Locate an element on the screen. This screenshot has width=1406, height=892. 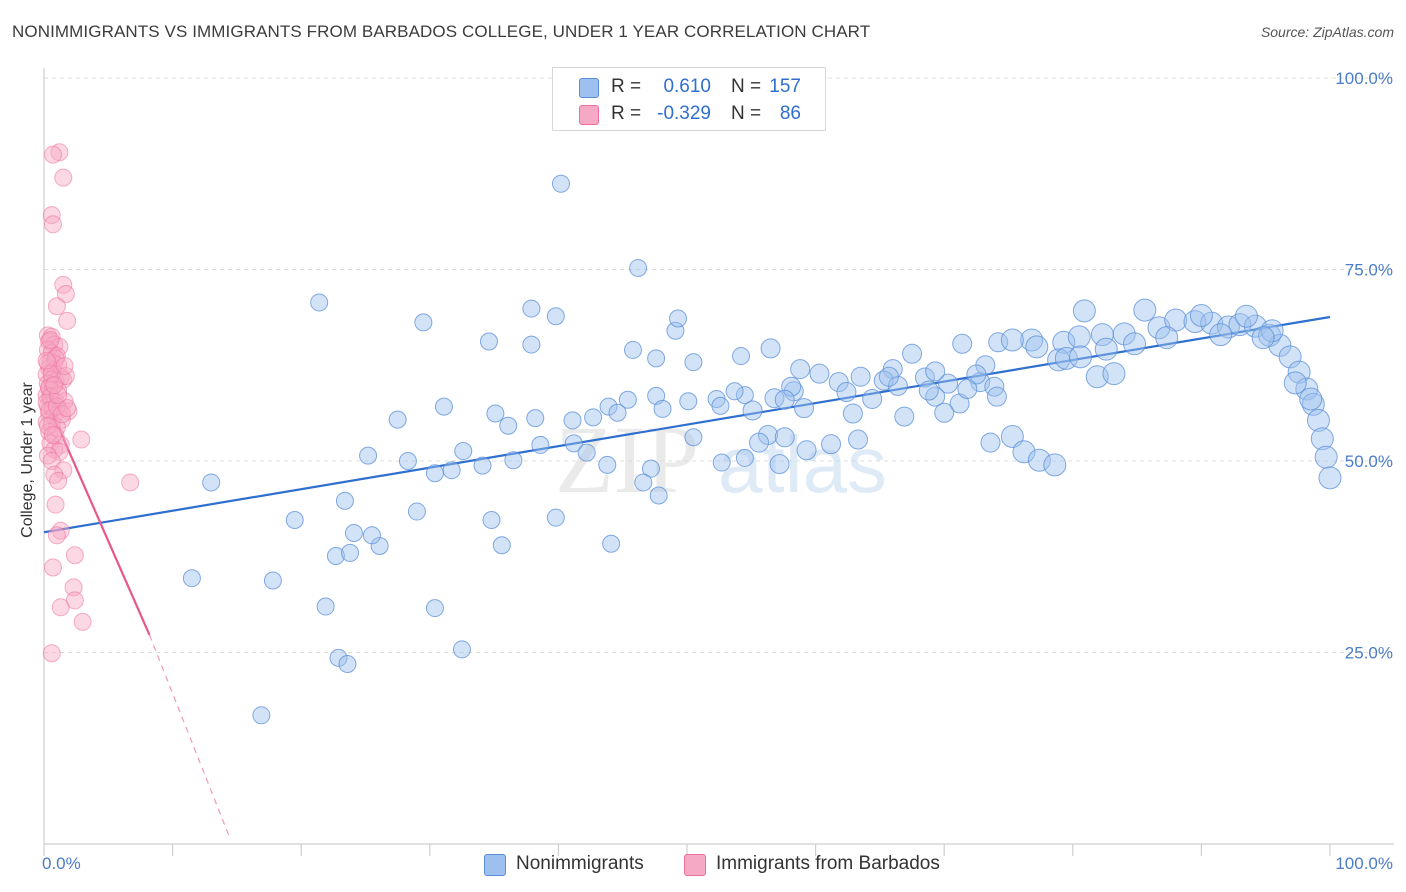
chart-source: Source: ZipAtlas.com is located at coordinates (1327, 32).